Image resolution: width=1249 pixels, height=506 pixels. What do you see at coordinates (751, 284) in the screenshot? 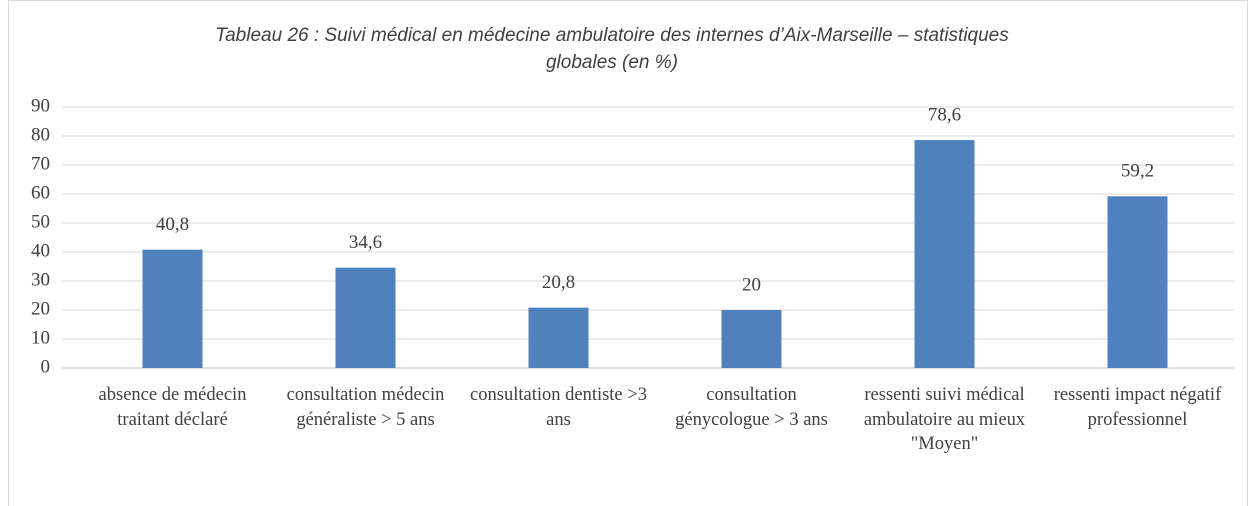
I see `data-label: 20` at bounding box center [751, 284].